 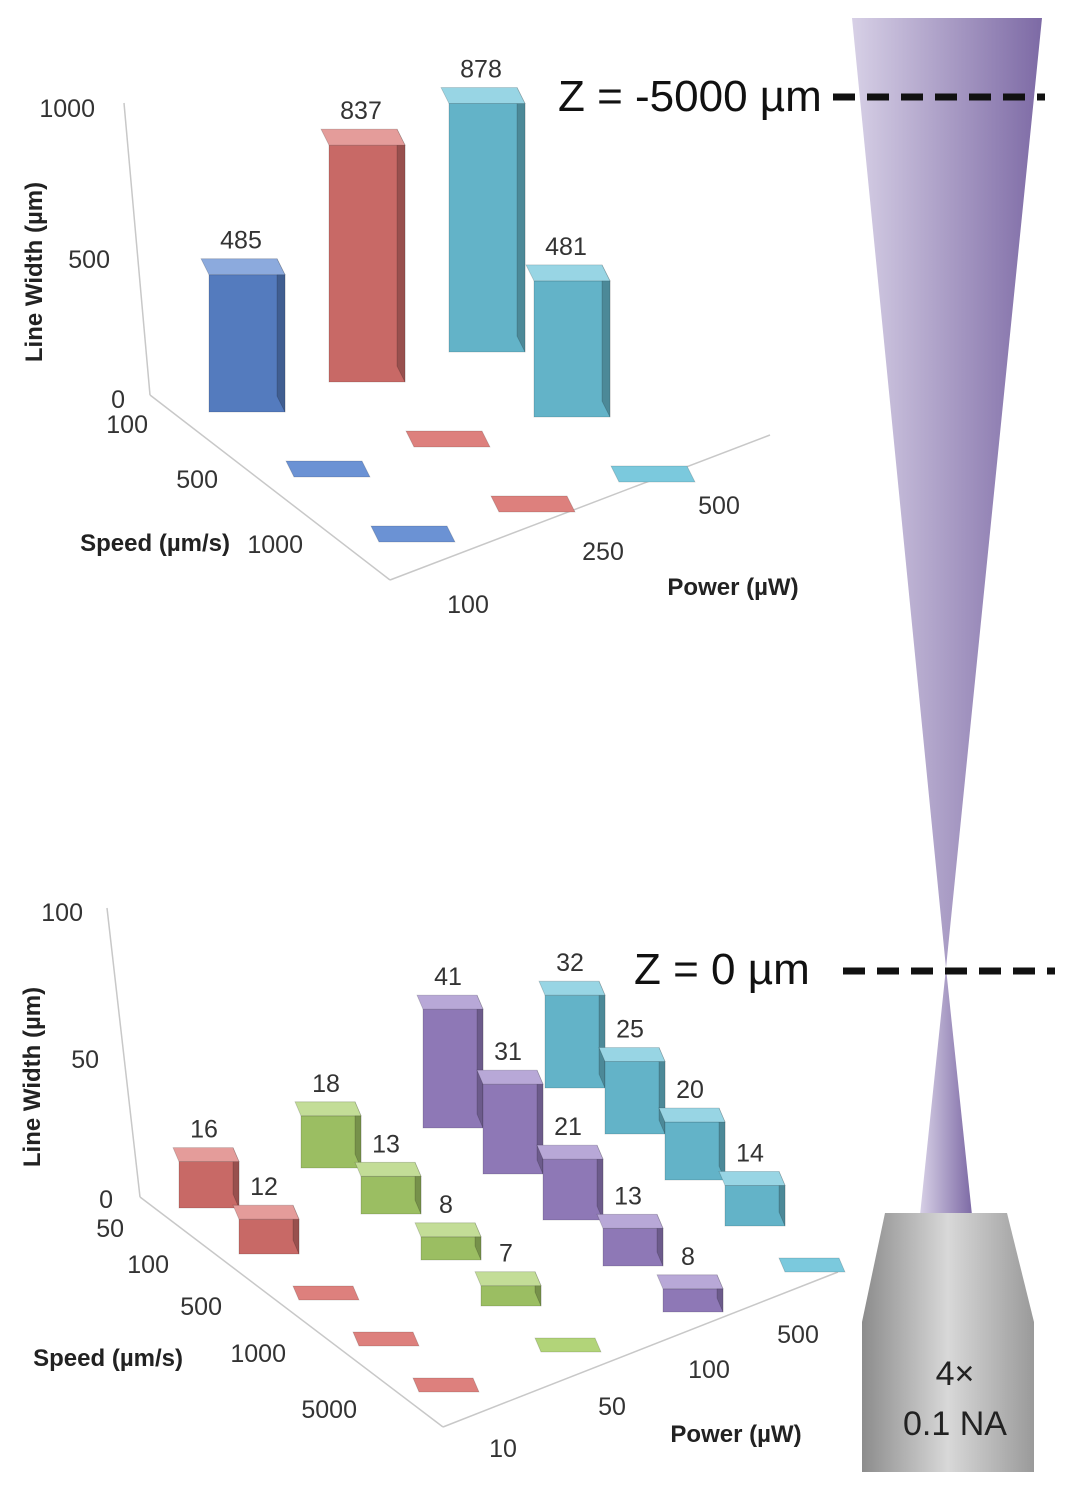 I want to click on floor-tile-p250-s1000, so click(x=533, y=504).